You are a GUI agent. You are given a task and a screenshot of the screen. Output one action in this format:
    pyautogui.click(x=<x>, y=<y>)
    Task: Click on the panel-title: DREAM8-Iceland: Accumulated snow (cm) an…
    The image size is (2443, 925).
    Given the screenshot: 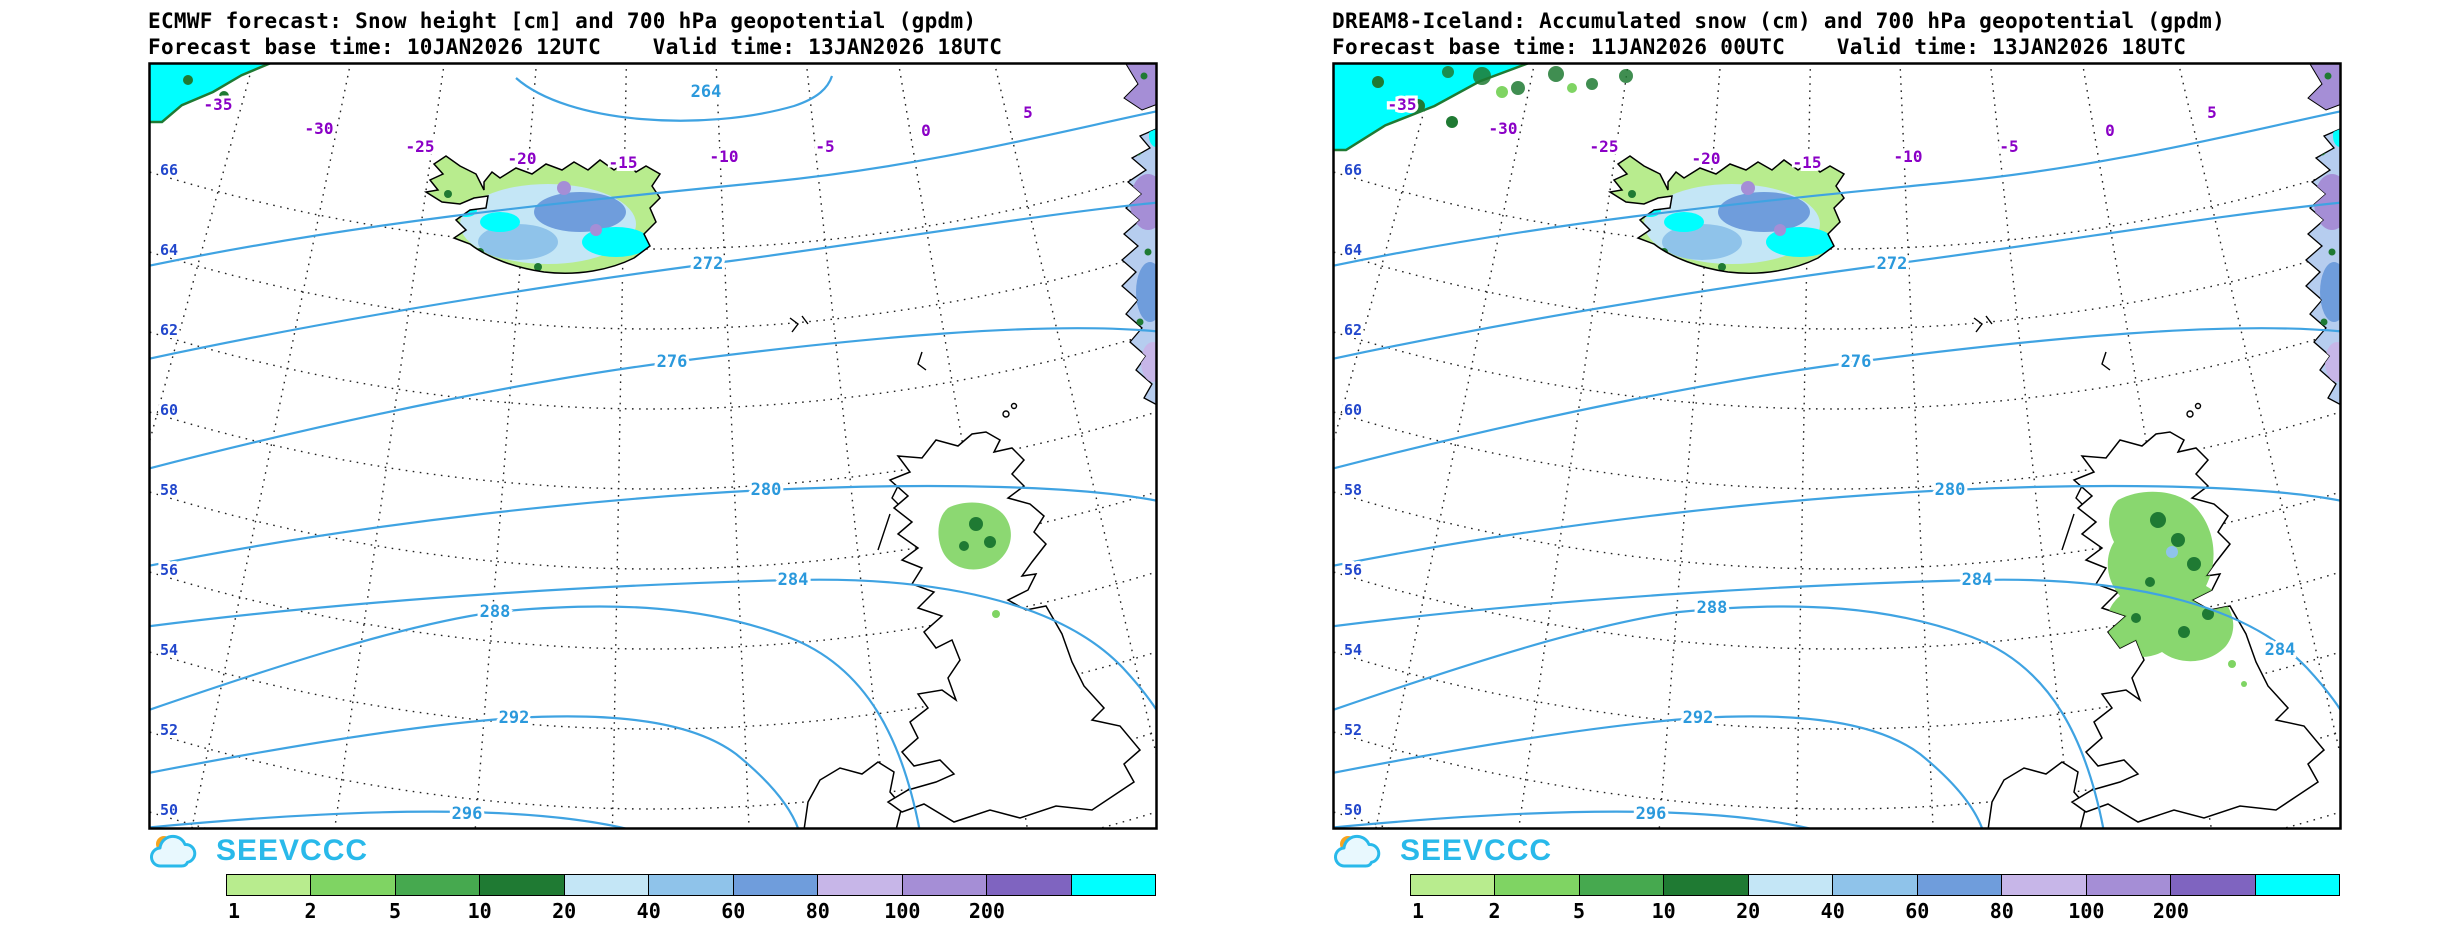 What is the action you would take?
    pyautogui.click(x=1779, y=21)
    